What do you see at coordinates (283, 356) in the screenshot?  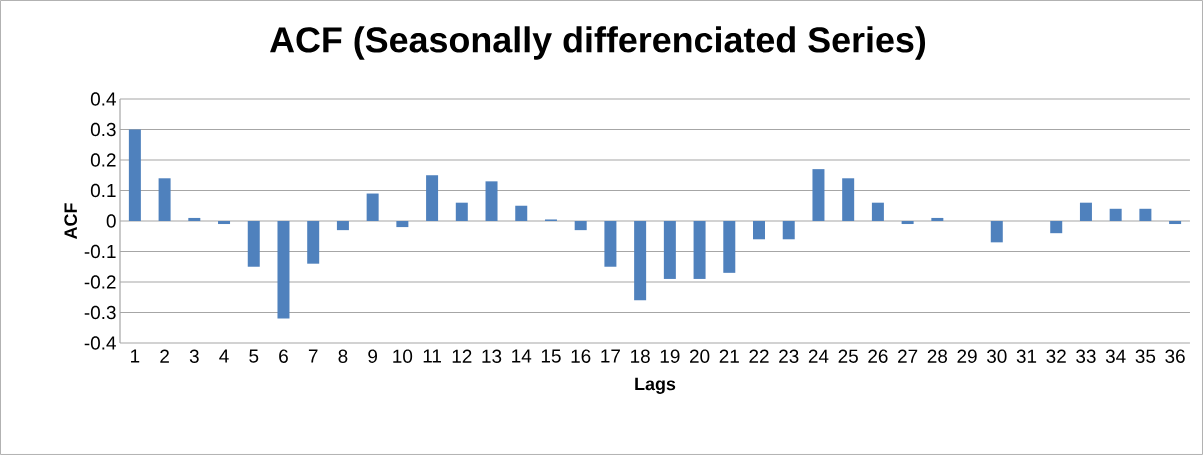 I see `x-tick-label: 6` at bounding box center [283, 356].